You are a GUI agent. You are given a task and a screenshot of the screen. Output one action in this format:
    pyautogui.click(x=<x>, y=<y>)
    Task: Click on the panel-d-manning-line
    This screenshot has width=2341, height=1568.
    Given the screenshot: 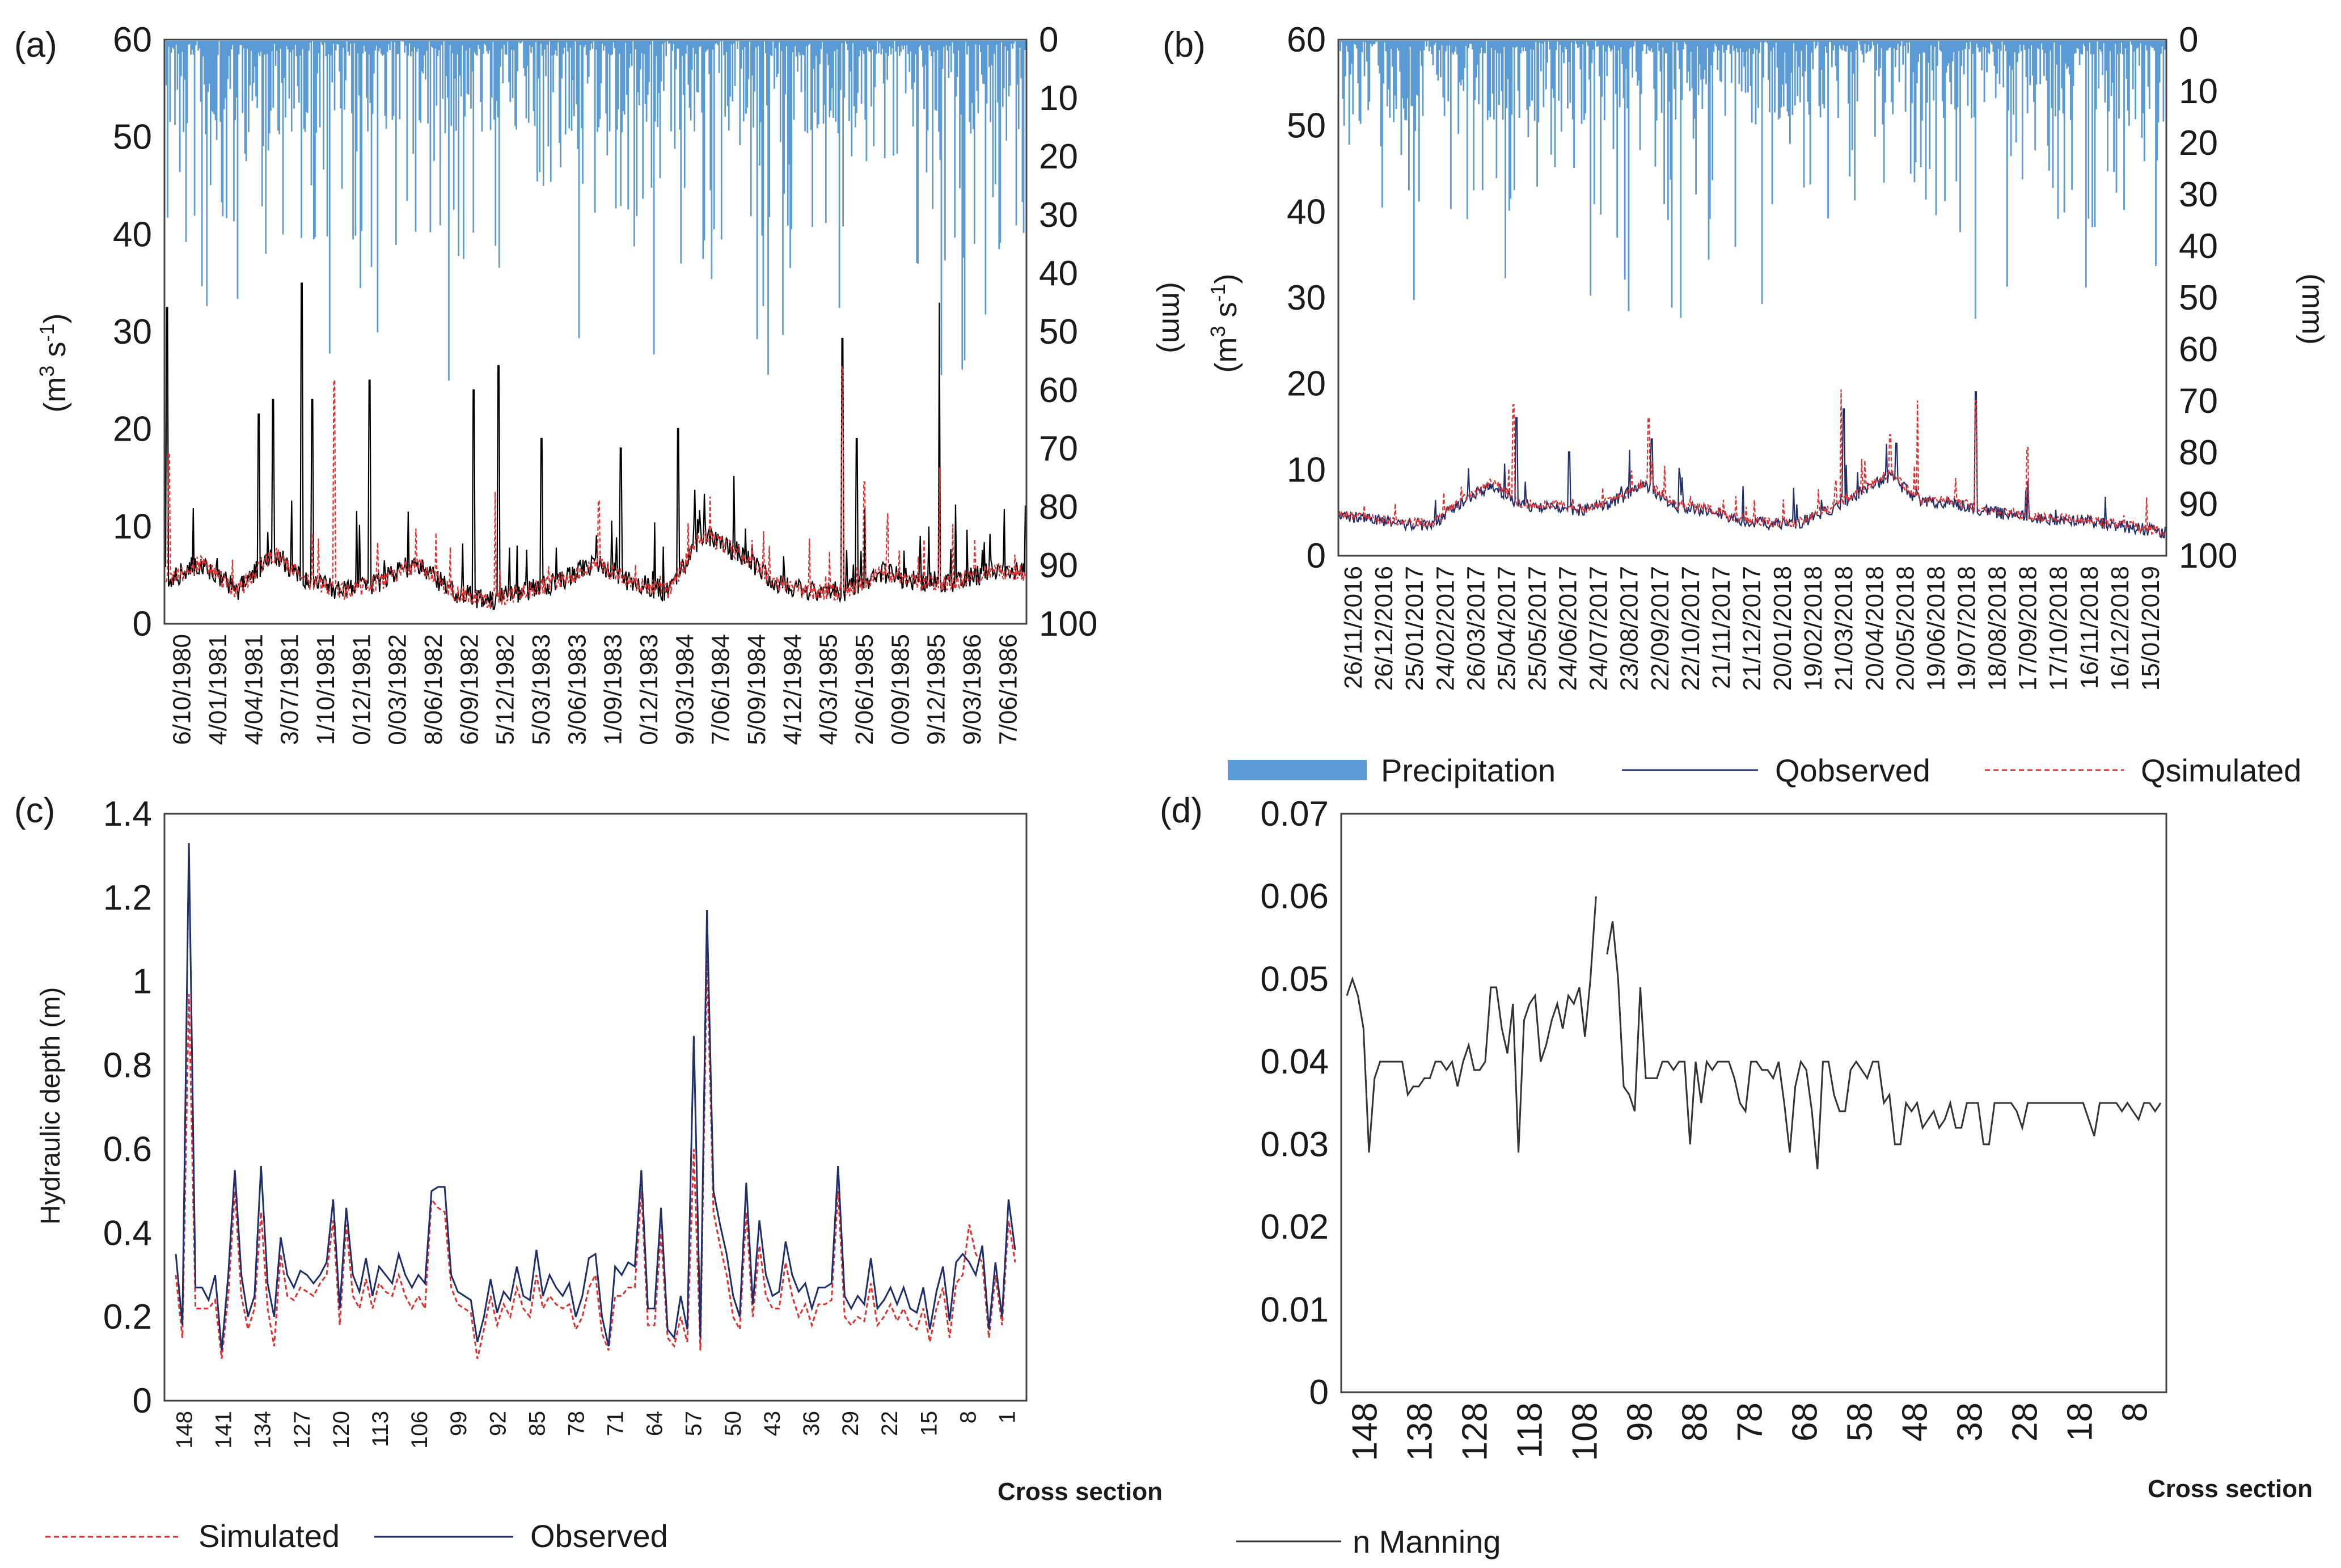 What is the action you would take?
    pyautogui.click(x=1754, y=1032)
    